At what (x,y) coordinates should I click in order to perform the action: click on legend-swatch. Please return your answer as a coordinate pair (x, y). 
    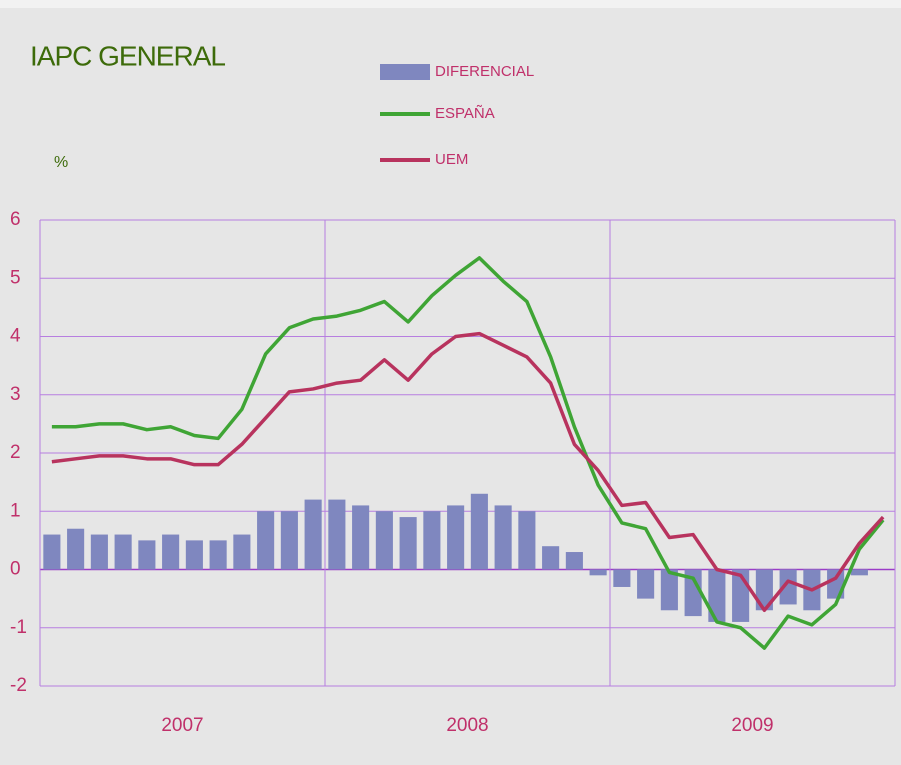
    Looking at the image, I should click on (405, 72).